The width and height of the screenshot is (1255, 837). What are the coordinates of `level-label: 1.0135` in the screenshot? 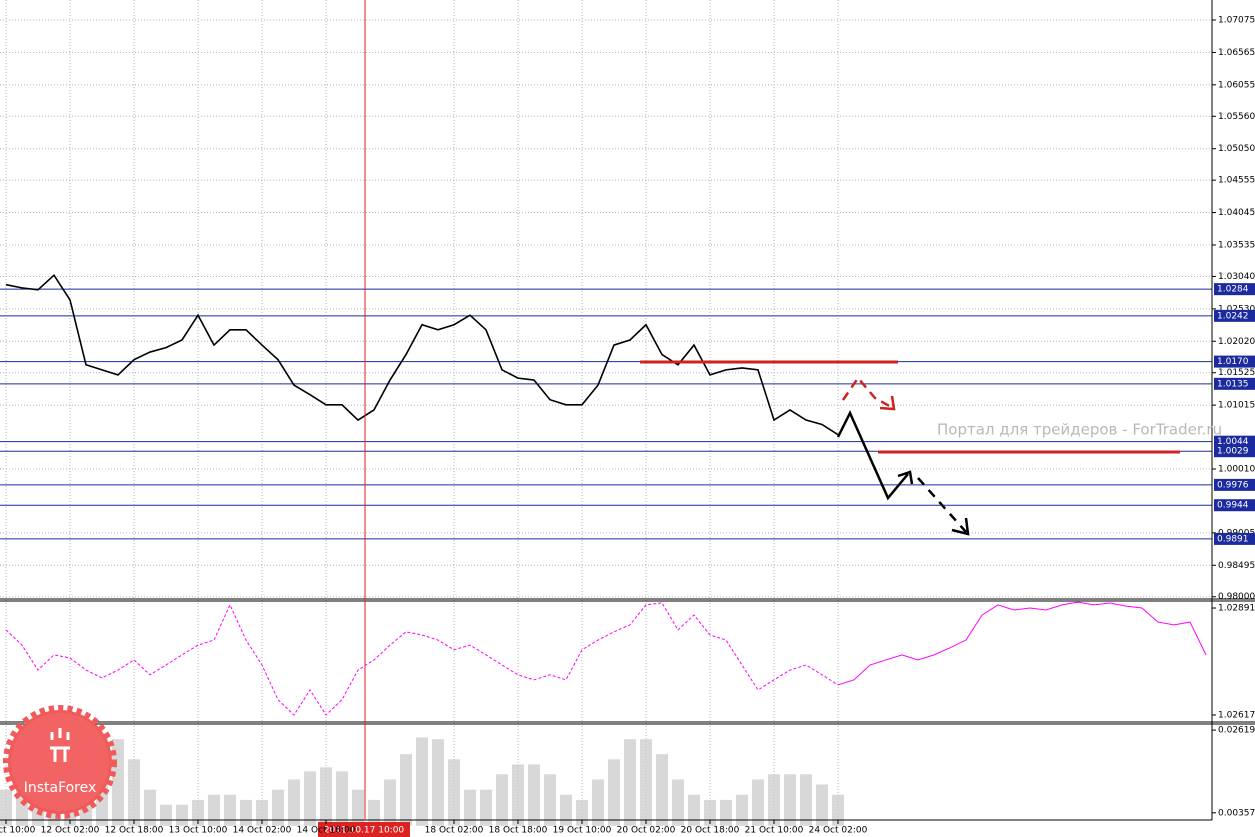 It's located at (1233, 384).